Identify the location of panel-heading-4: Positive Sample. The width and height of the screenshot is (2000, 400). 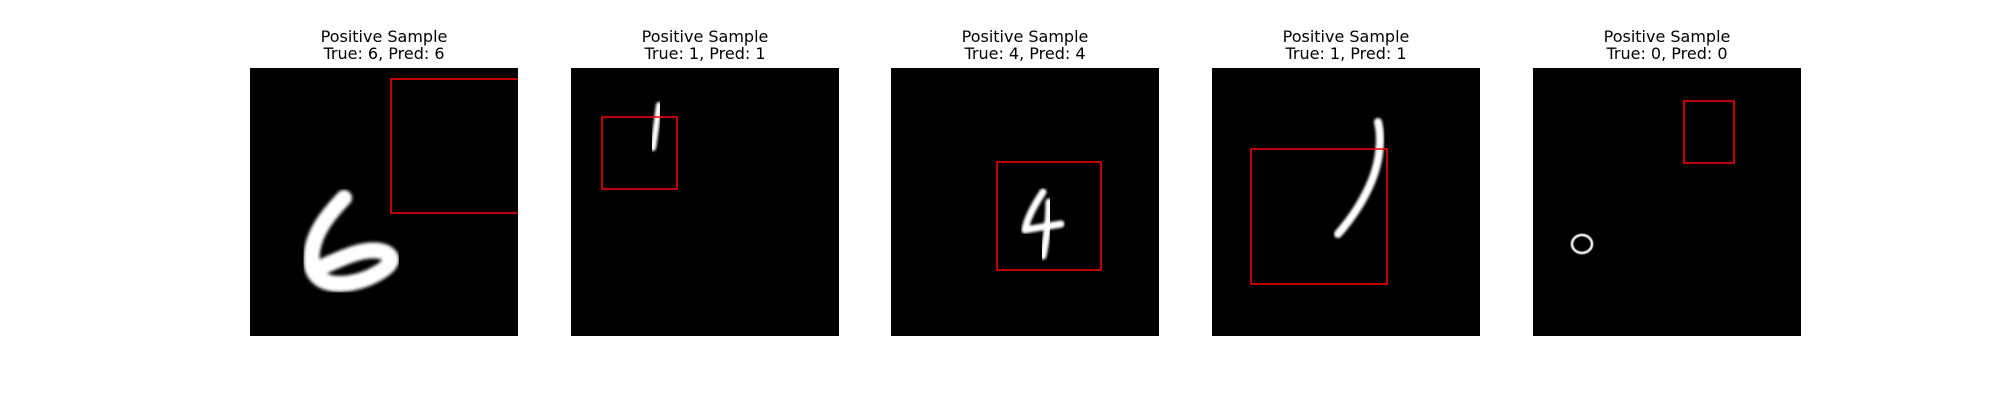
(1346, 36).